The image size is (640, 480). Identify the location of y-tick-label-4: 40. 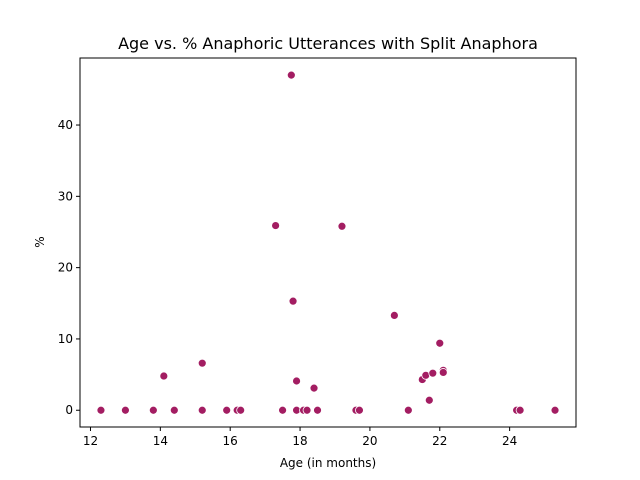
(65, 125).